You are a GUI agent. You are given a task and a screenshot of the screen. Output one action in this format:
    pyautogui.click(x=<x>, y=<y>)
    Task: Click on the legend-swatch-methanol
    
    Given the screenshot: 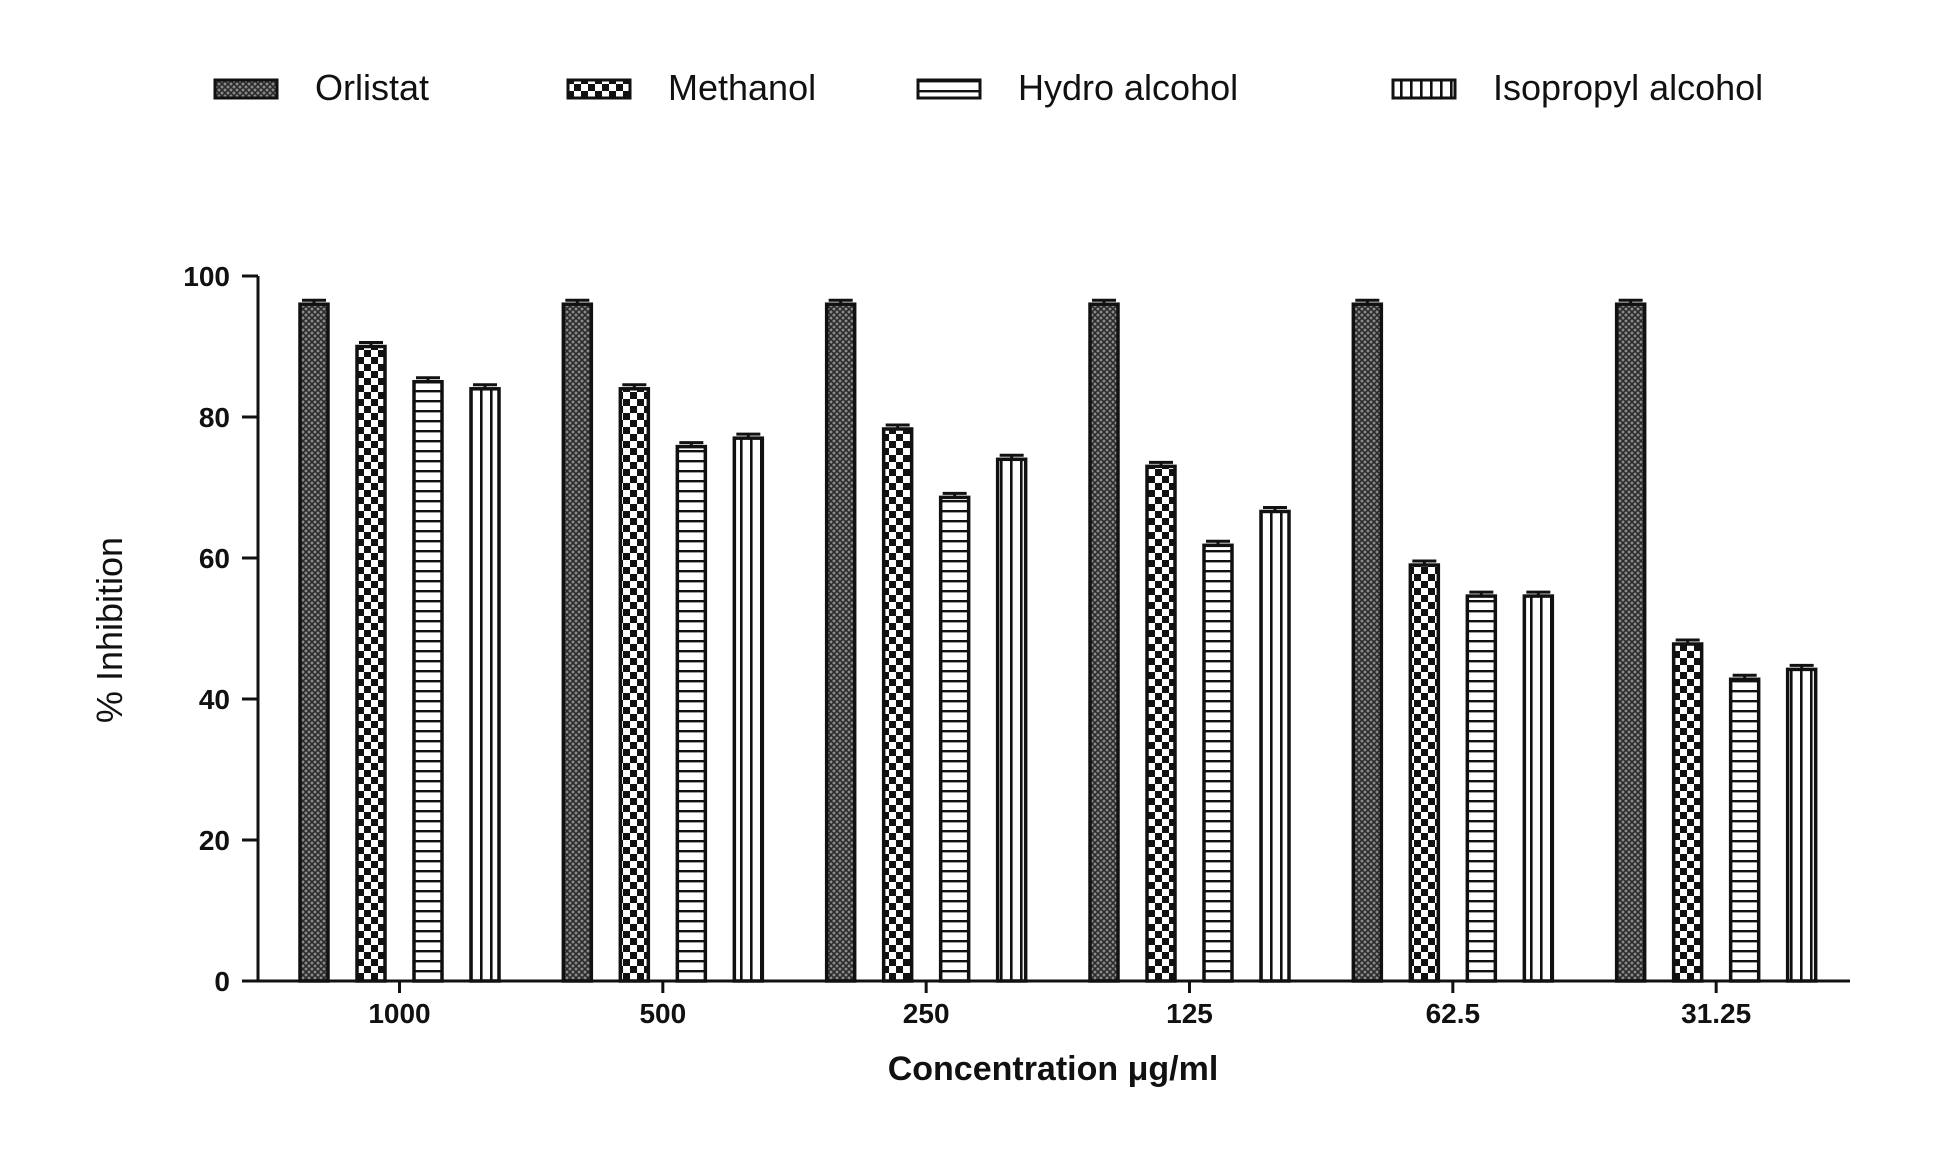 What is the action you would take?
    pyautogui.click(x=599, y=89)
    